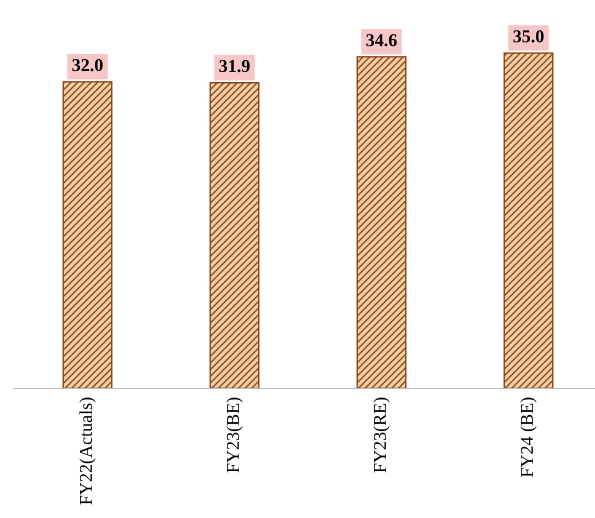 Image resolution: width=595 pixels, height=518 pixels. Describe the element at coordinates (528, 36) in the screenshot. I see `data-label: 35.0` at that location.